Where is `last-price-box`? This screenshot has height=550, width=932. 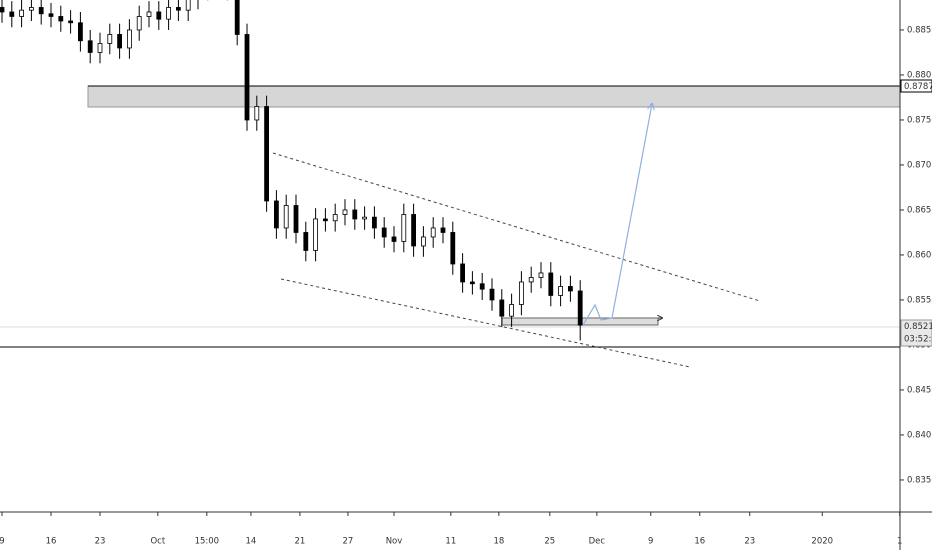 last-price-box is located at coordinates (916, 333).